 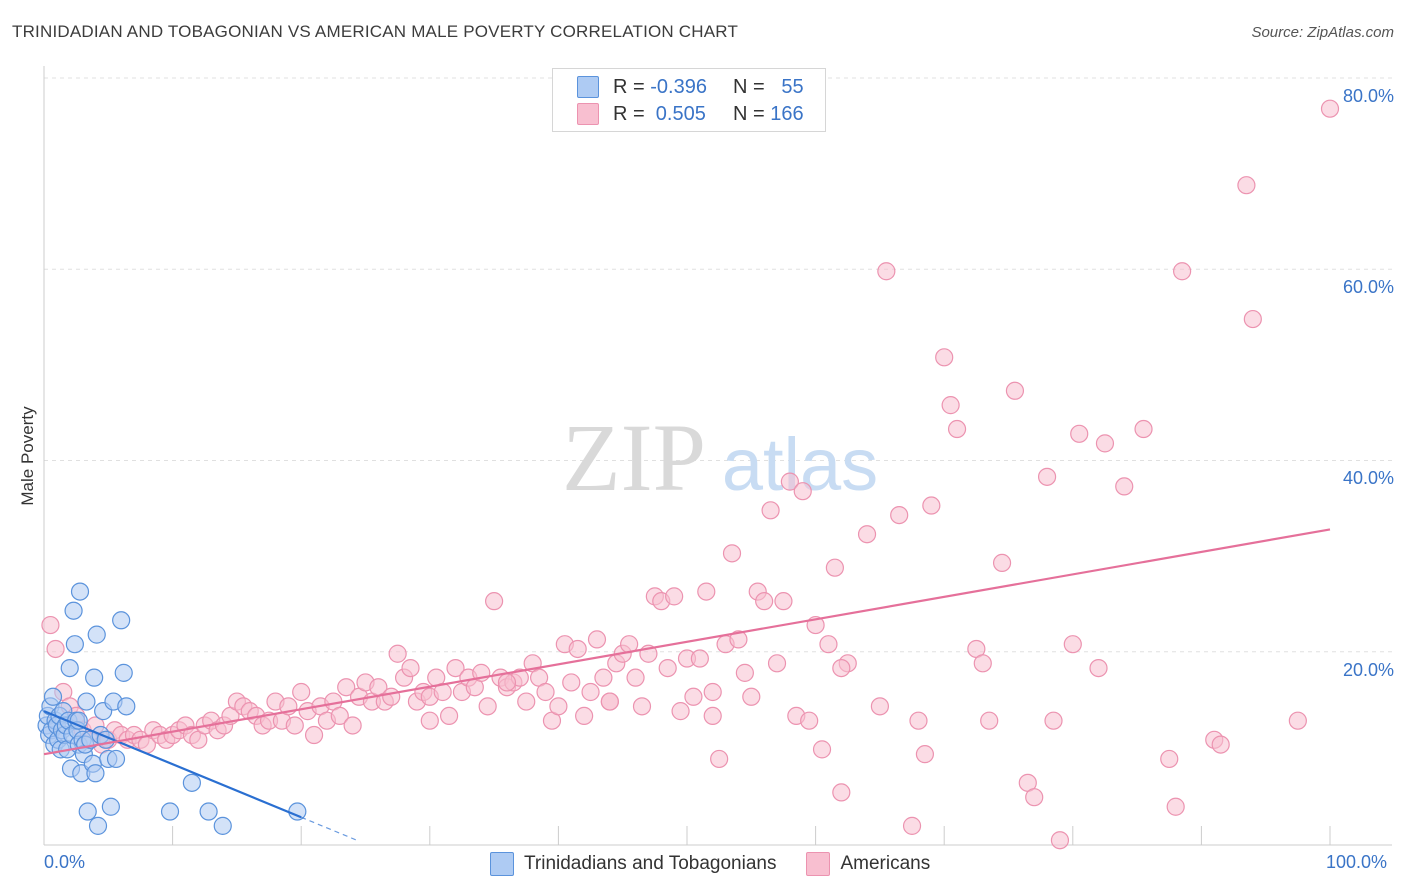 What do you see at coordinates (690, 87) in the screenshot?
I see `legend-row-trinidadian: R = -0.396 N = 55` at bounding box center [690, 87].